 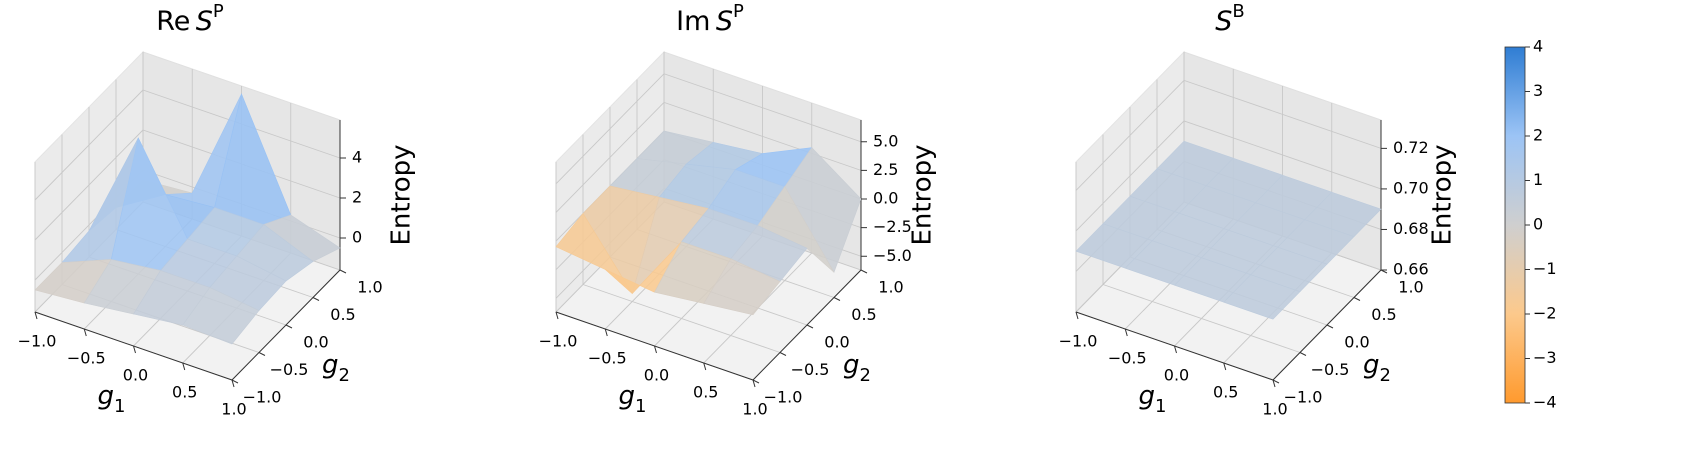 I want to click on z-tick-label: 2, so click(x=357, y=197).